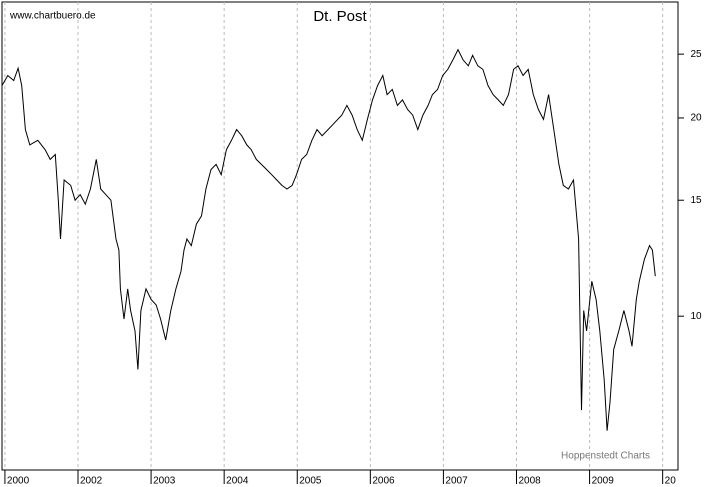 The width and height of the screenshot is (723, 487). What do you see at coordinates (605, 456) in the screenshot?
I see `credit-label: Hoppenstedt Charts` at bounding box center [605, 456].